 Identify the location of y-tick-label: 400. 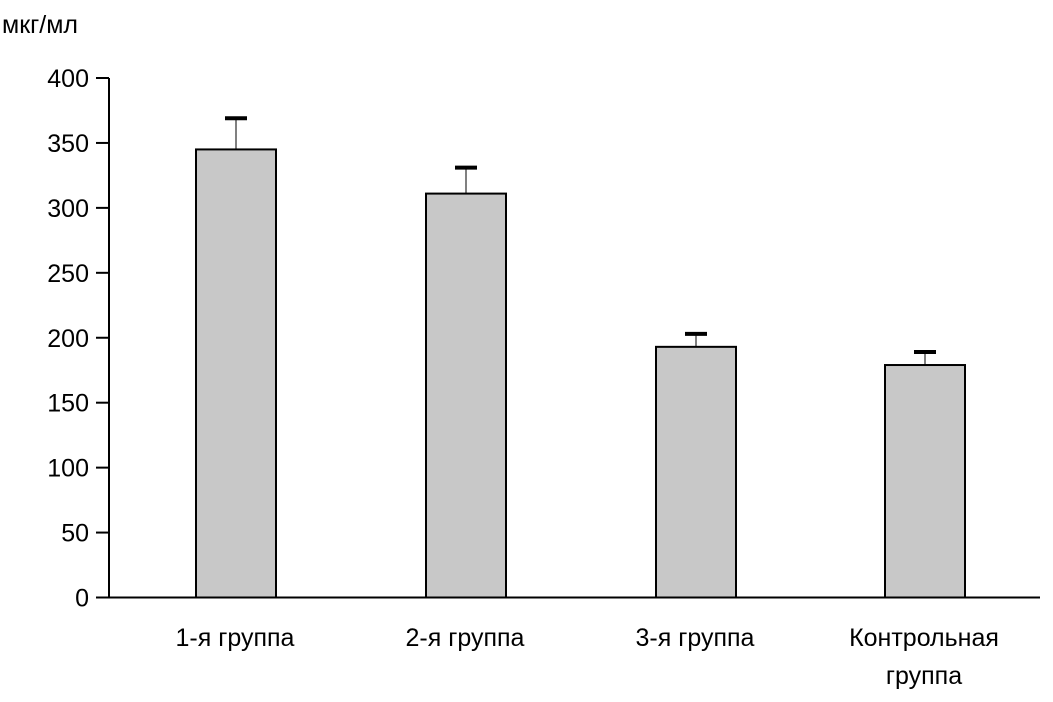
(68, 79).